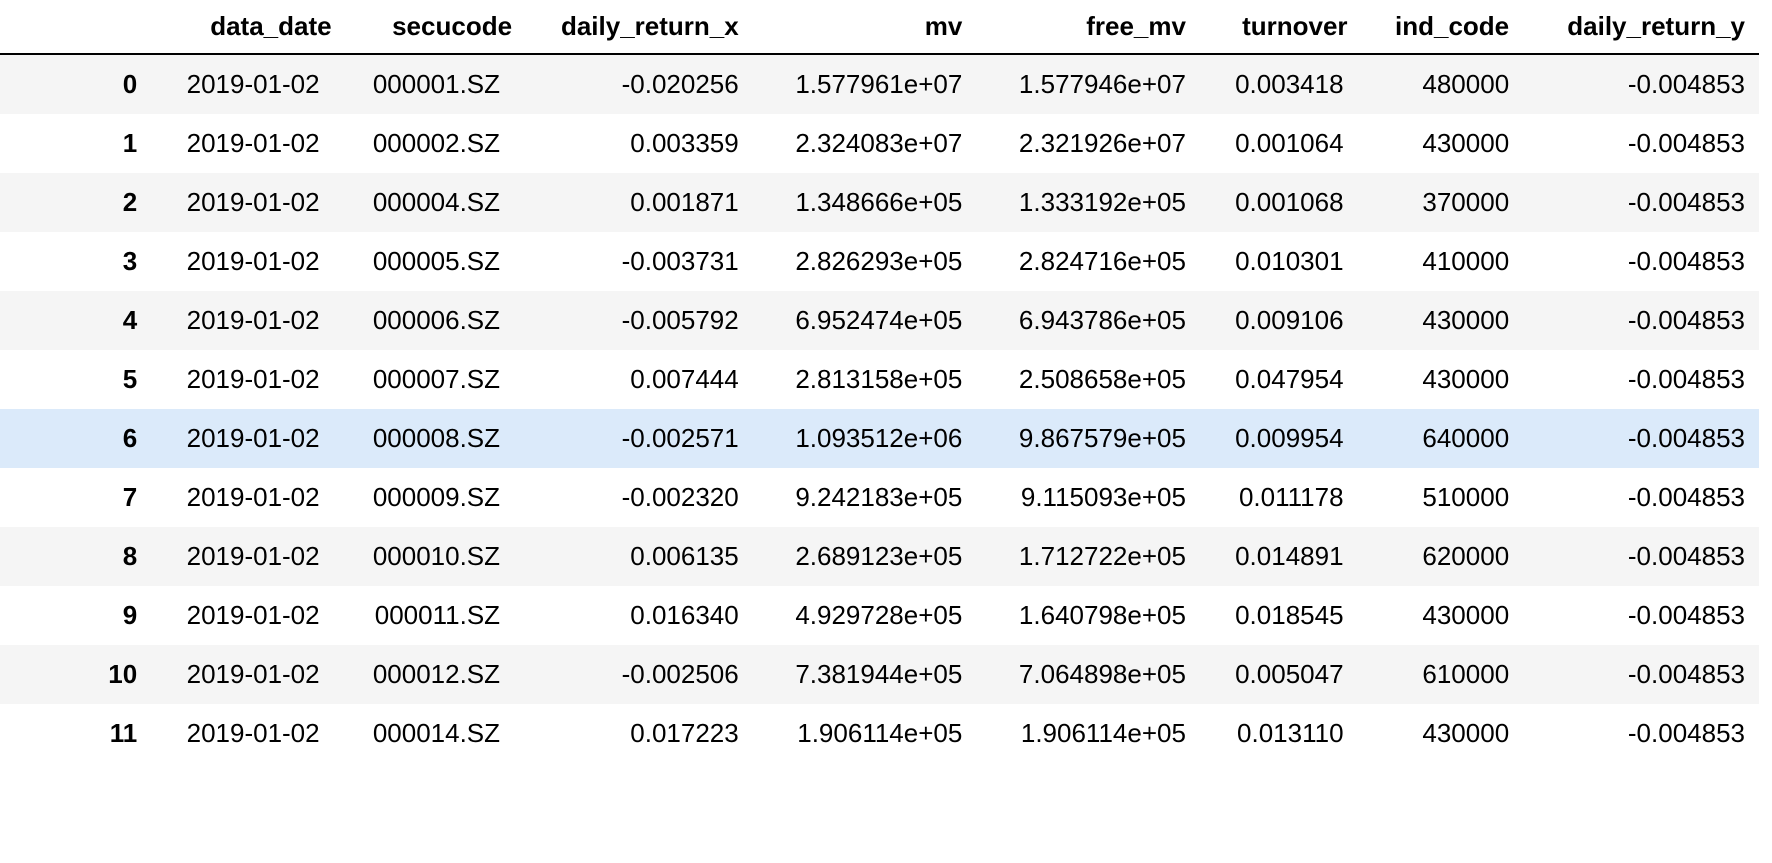 This screenshot has height=863, width=1772. I want to click on cell-mv: 6.952474e+05, so click(879, 320).